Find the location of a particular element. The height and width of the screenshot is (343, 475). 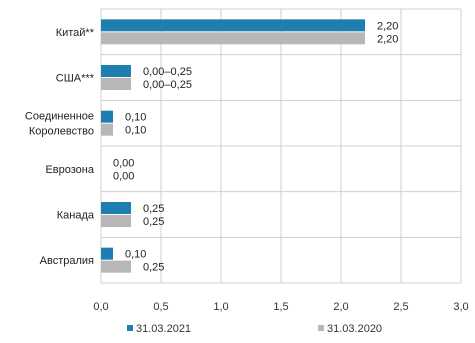

category-label: Еврозона is located at coordinates (69, 170).